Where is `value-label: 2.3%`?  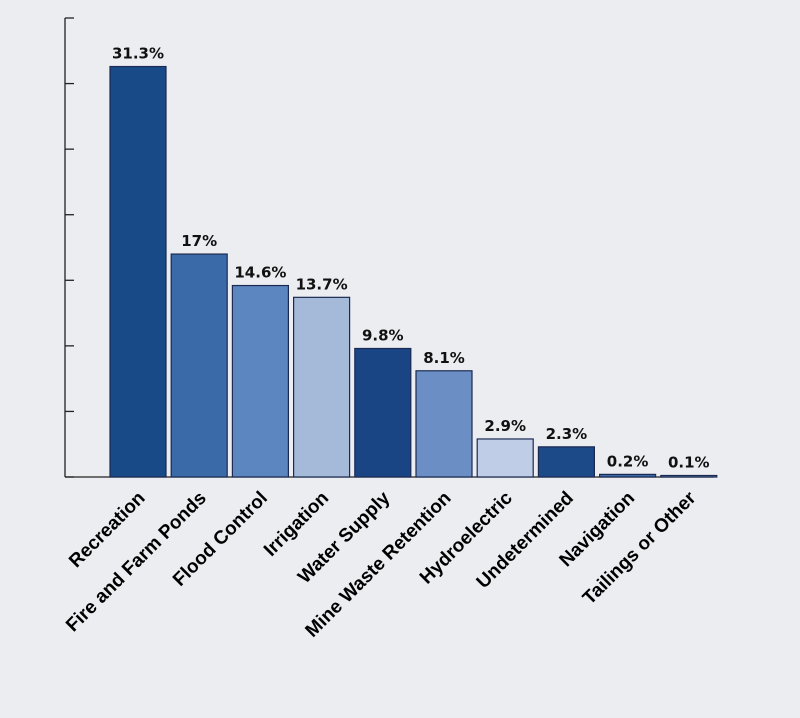
value-label: 2.3% is located at coordinates (567, 434).